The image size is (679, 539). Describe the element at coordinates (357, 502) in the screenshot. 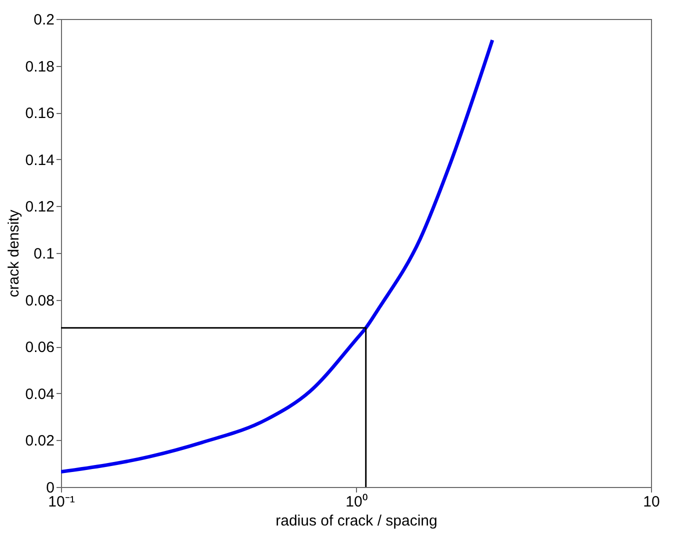

I see `x-tick-label: 10⁰` at that location.